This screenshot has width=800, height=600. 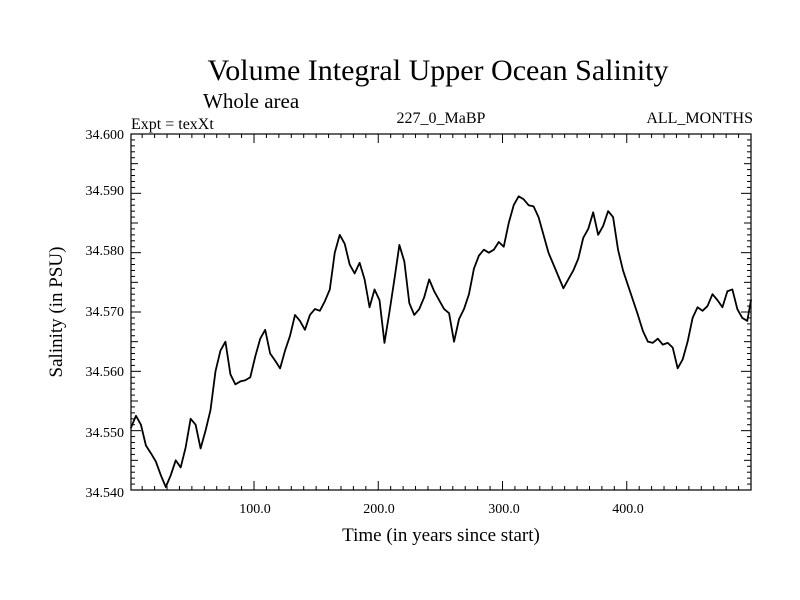 I want to click on y-tick-label-34580: 34.580, so click(x=105, y=251).